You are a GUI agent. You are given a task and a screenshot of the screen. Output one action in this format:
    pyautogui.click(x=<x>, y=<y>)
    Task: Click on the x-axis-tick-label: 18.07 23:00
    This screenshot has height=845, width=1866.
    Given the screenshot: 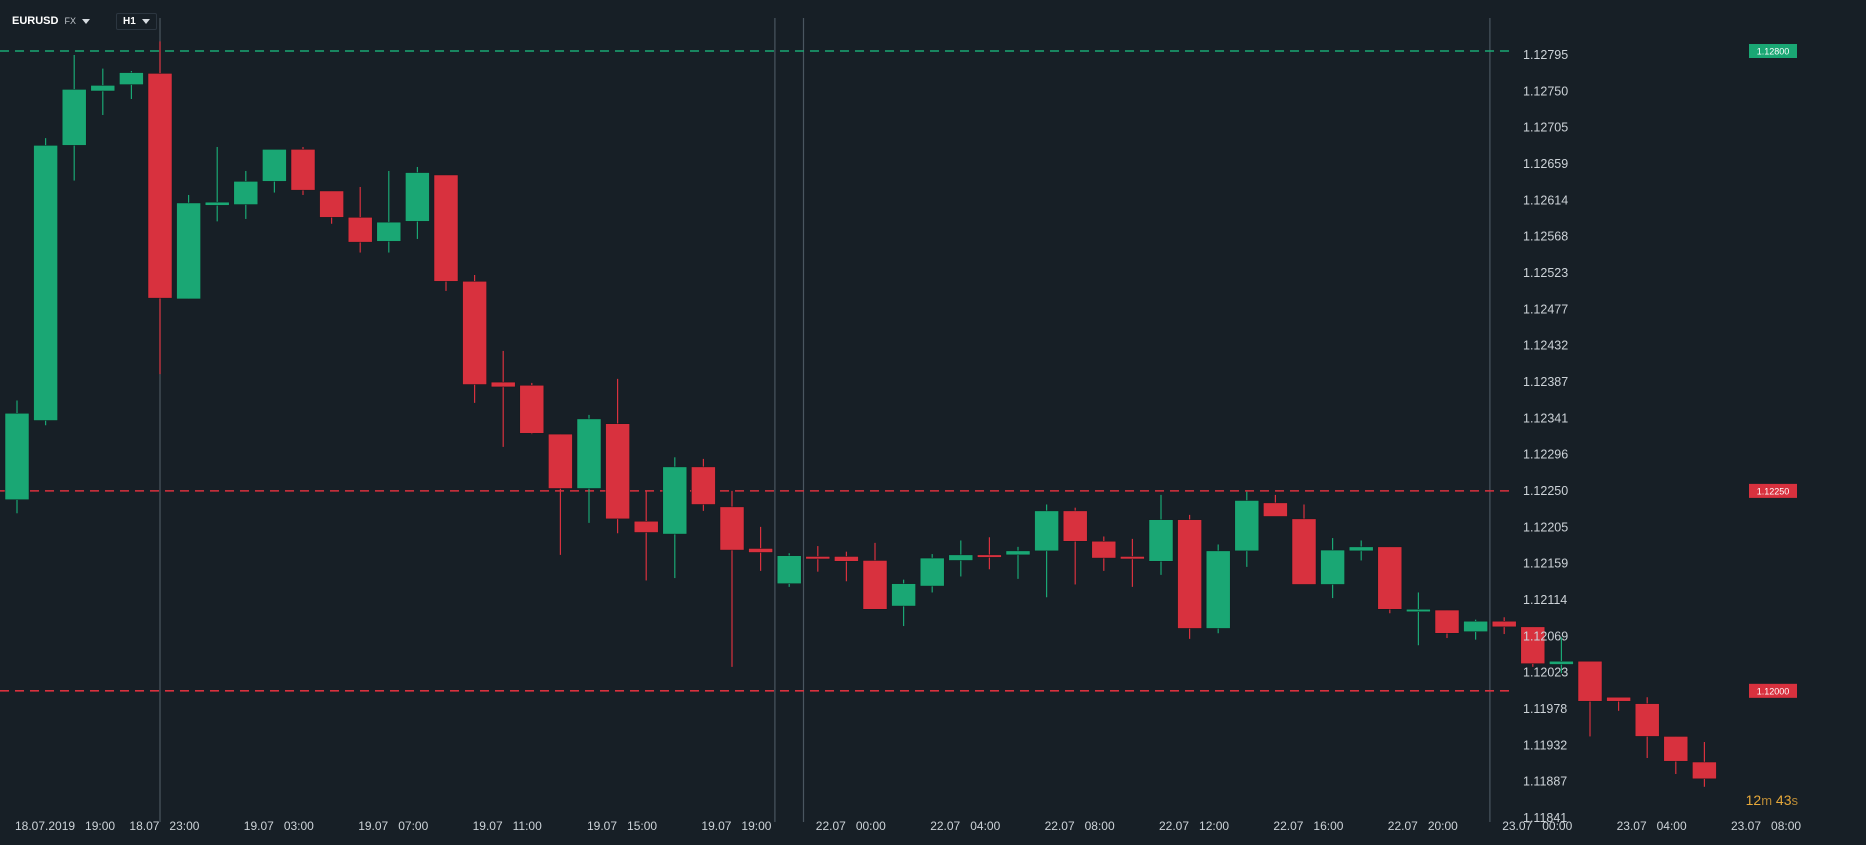 What is the action you would take?
    pyautogui.click(x=164, y=826)
    